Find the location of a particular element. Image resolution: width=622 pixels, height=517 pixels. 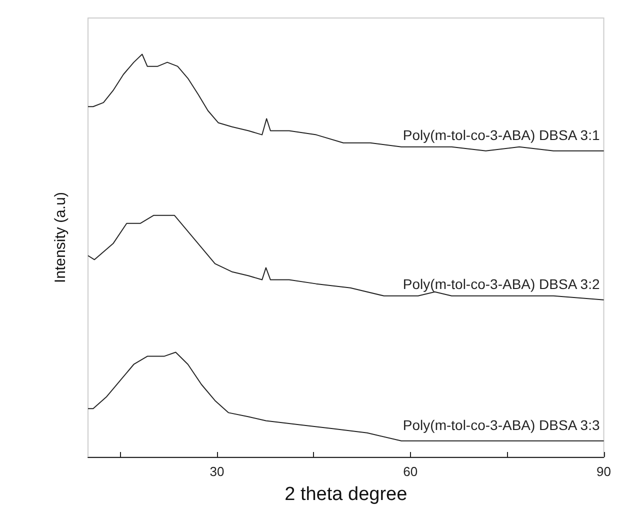

x-tick-label: 90 is located at coordinates (604, 471).